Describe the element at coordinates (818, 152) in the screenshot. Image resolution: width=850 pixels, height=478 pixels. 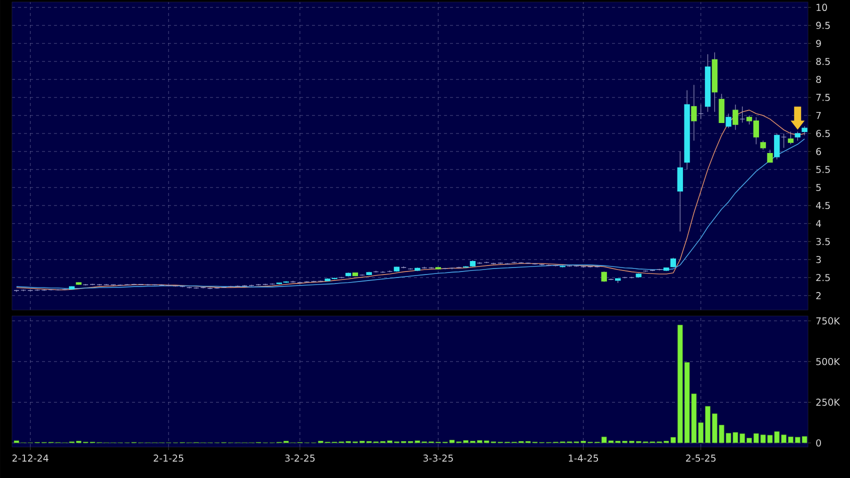
I see `y-tick-label: 6` at that location.